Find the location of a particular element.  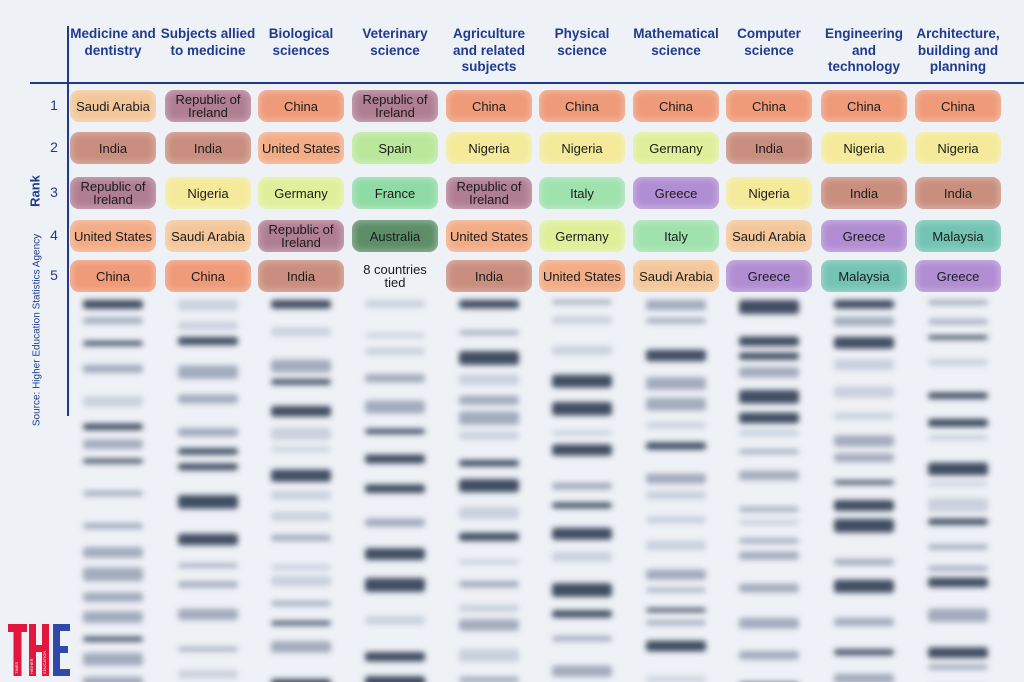

rank-cell: Malaysia is located at coordinates (958, 236).